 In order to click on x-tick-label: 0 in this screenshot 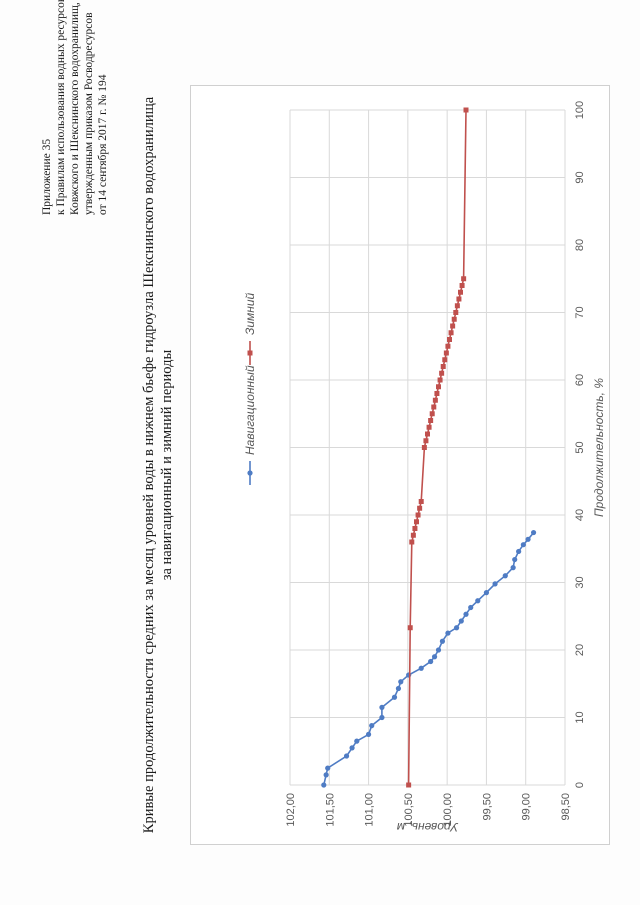, I will do `click(580, 785)`.